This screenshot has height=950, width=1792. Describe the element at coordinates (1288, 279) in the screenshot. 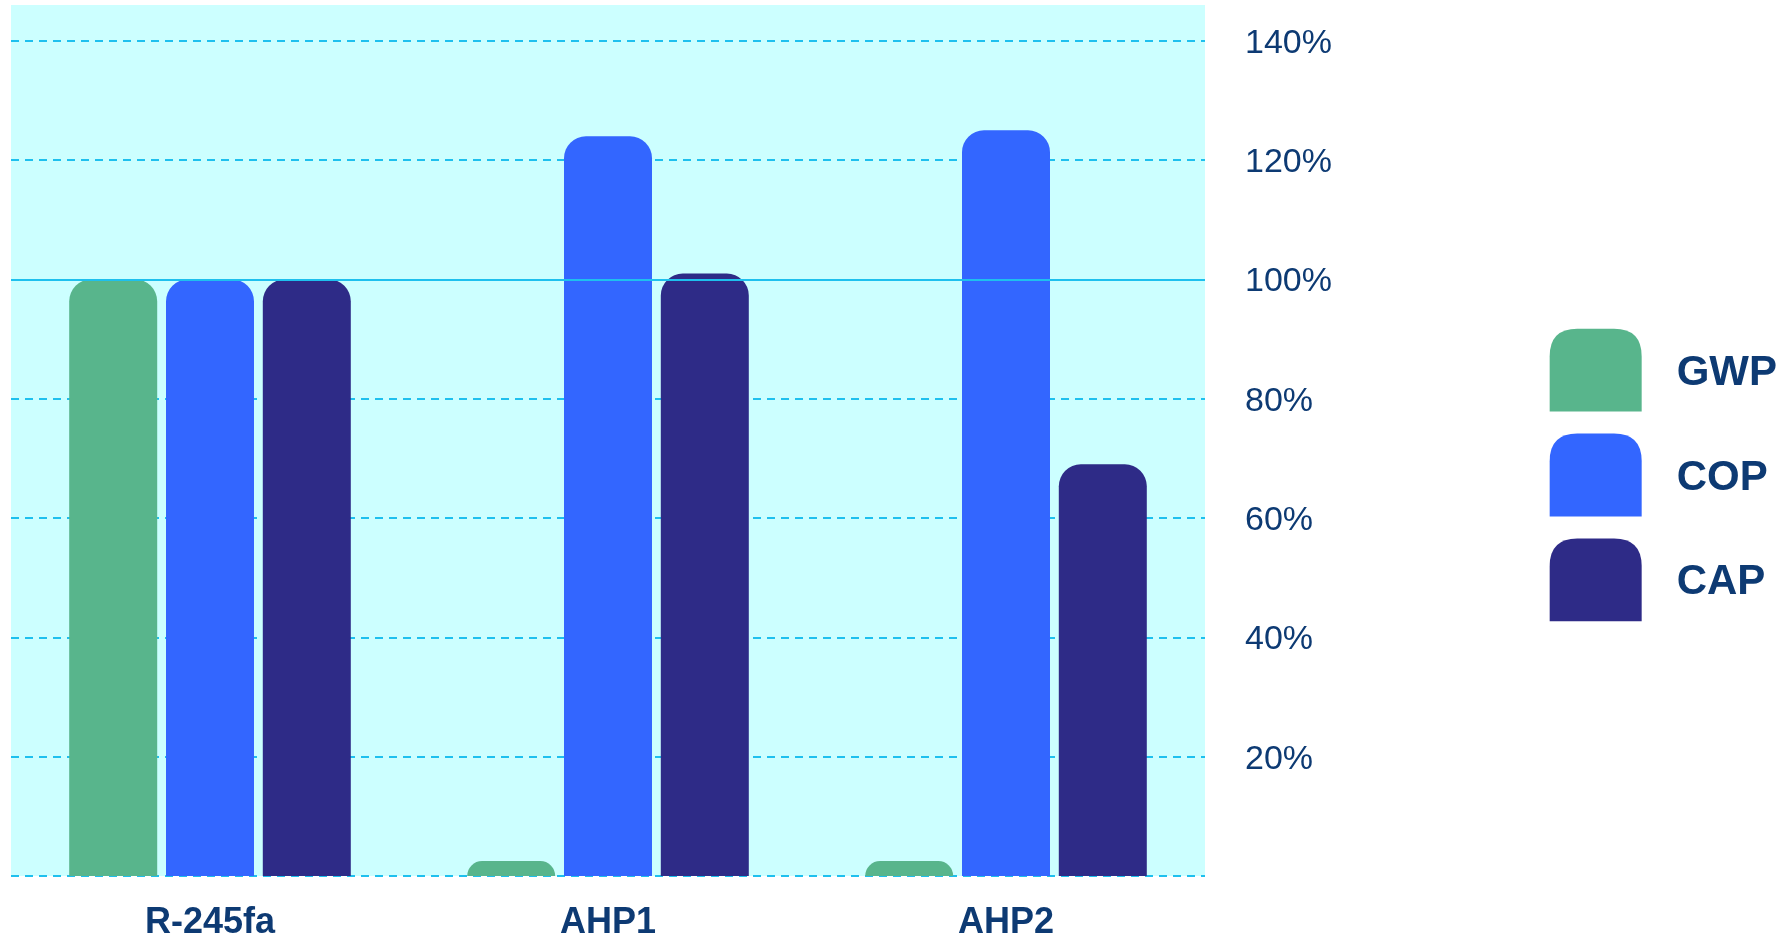

I see `y-tick-label: 100%` at that location.